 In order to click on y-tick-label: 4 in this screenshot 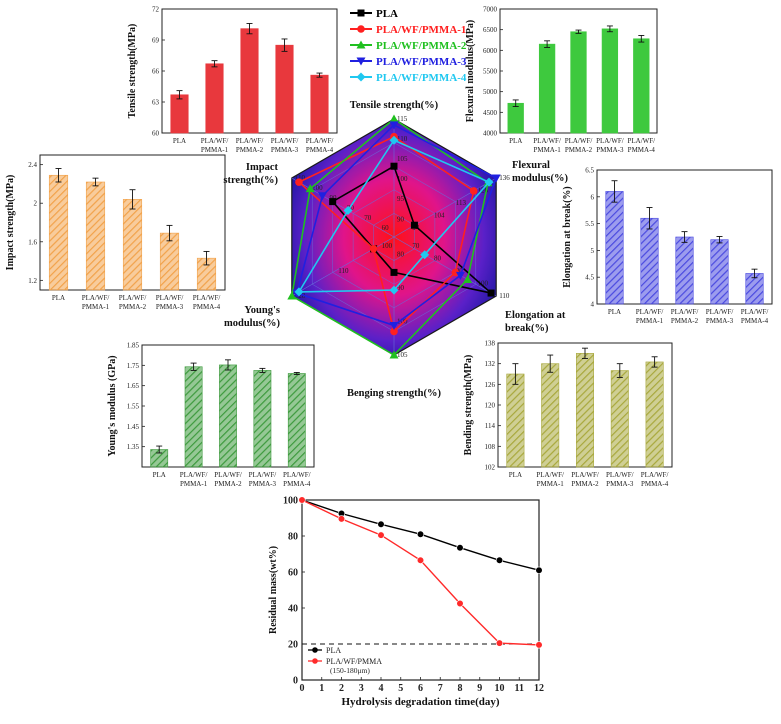, I will do `click(593, 305)`.